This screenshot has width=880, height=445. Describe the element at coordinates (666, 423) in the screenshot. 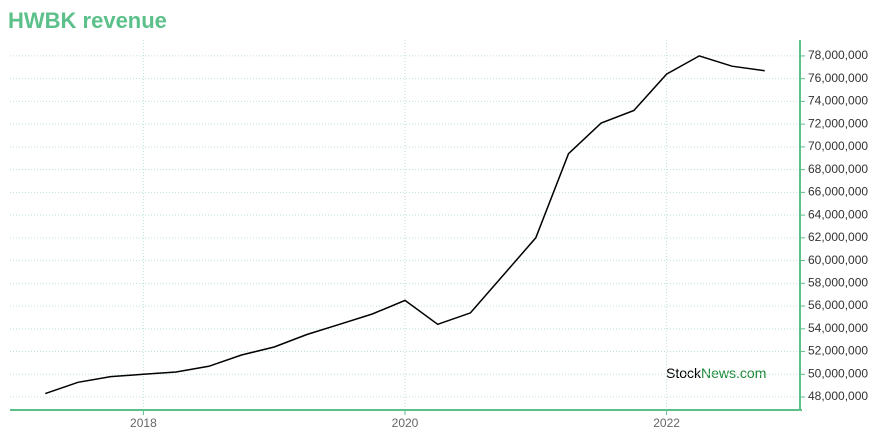

I see `x-tick-label: 2022` at that location.